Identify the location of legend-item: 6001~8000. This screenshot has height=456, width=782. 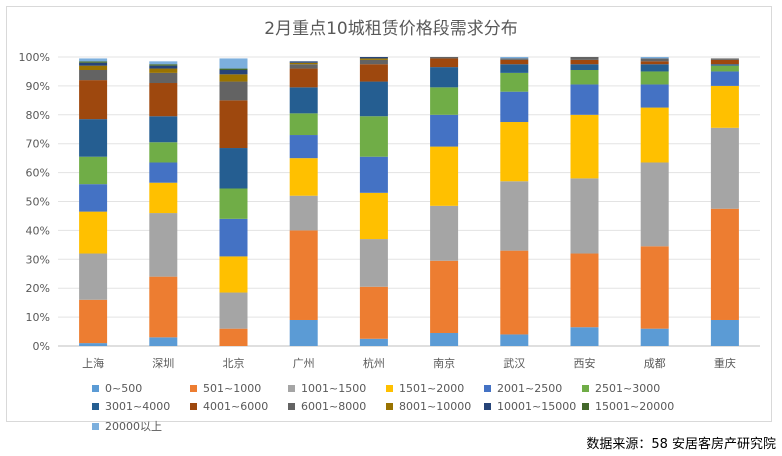
(337, 406).